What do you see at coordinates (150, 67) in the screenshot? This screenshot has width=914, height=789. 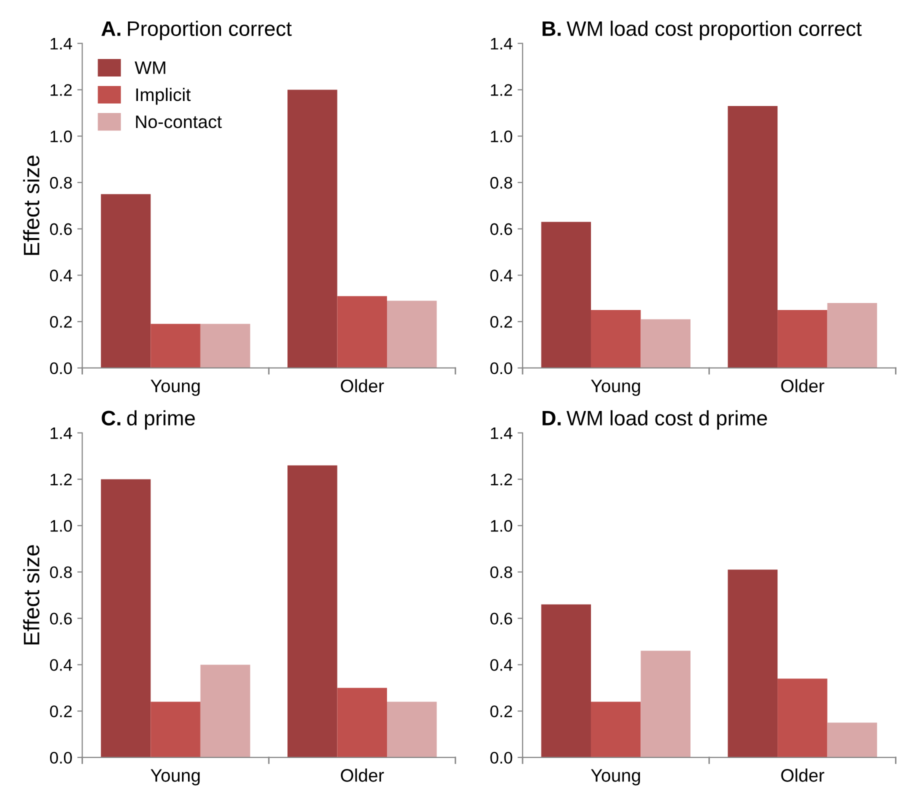 I see `legend-label: WM` at bounding box center [150, 67].